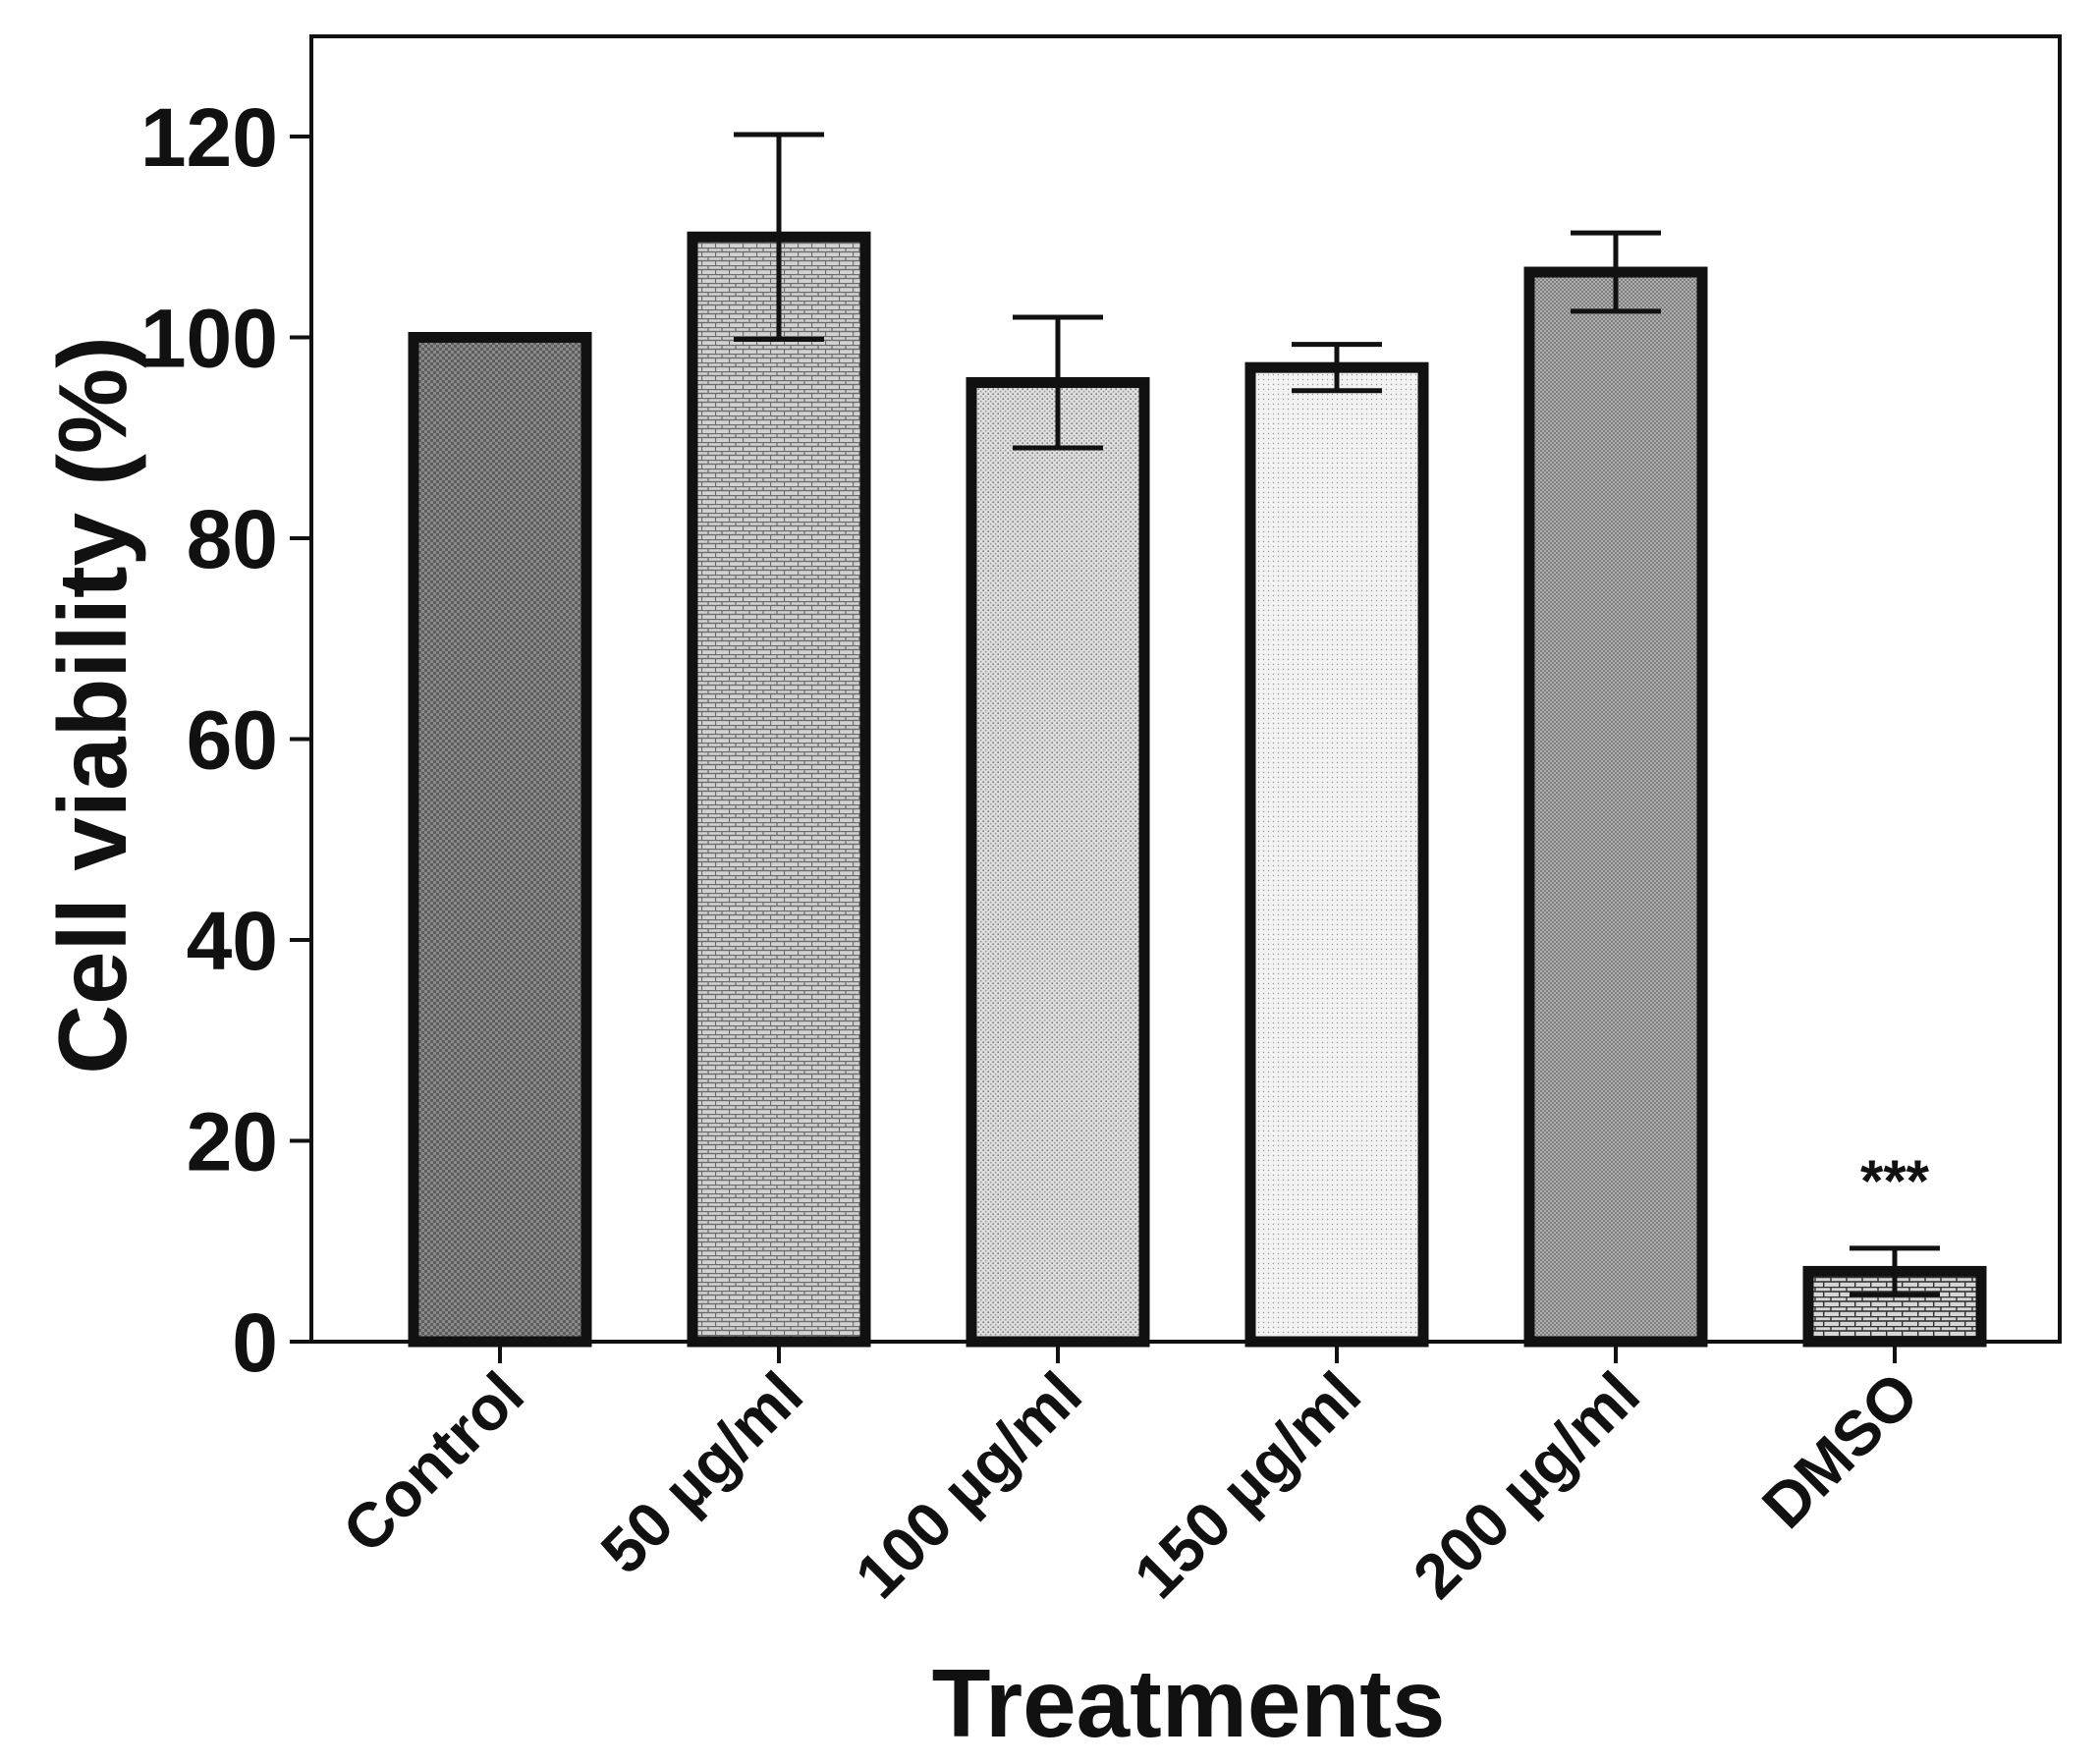 The image size is (2100, 1764). I want to click on y-tick-label: 120, so click(209, 137).